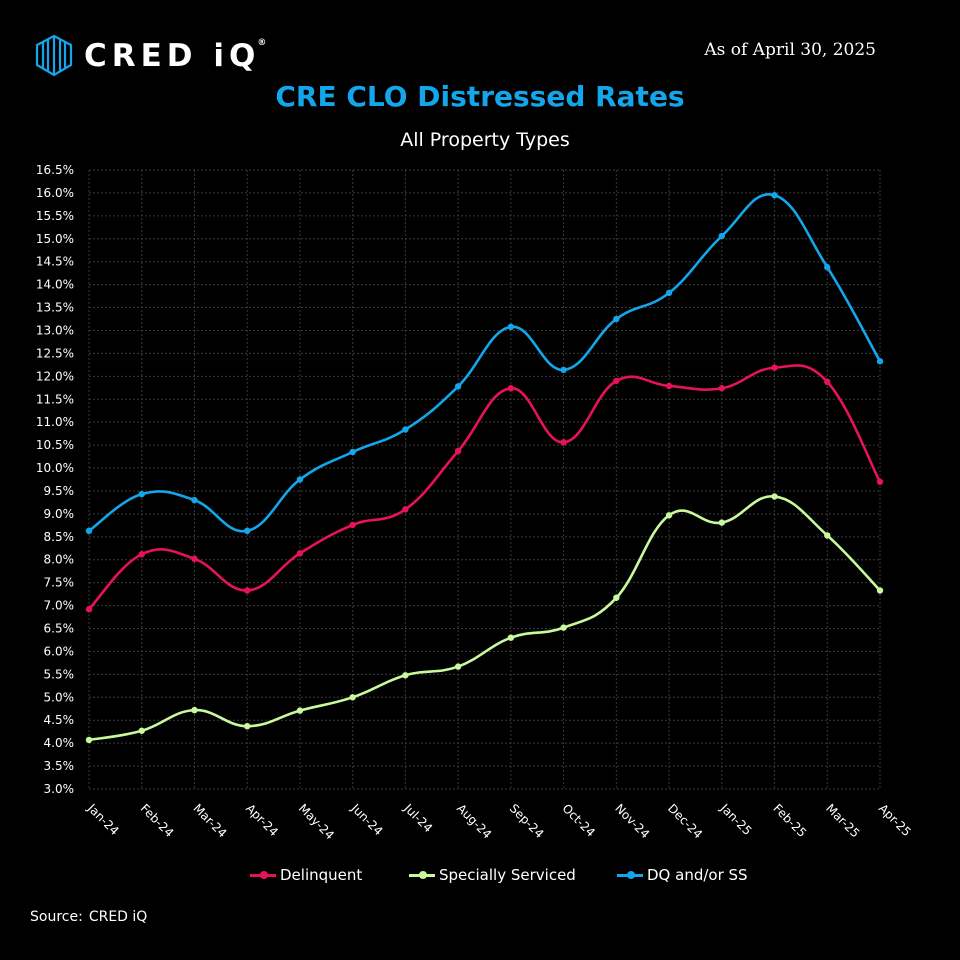  Describe the element at coordinates (55, 216) in the screenshot. I see `y-tick-label: 15.5%` at that location.